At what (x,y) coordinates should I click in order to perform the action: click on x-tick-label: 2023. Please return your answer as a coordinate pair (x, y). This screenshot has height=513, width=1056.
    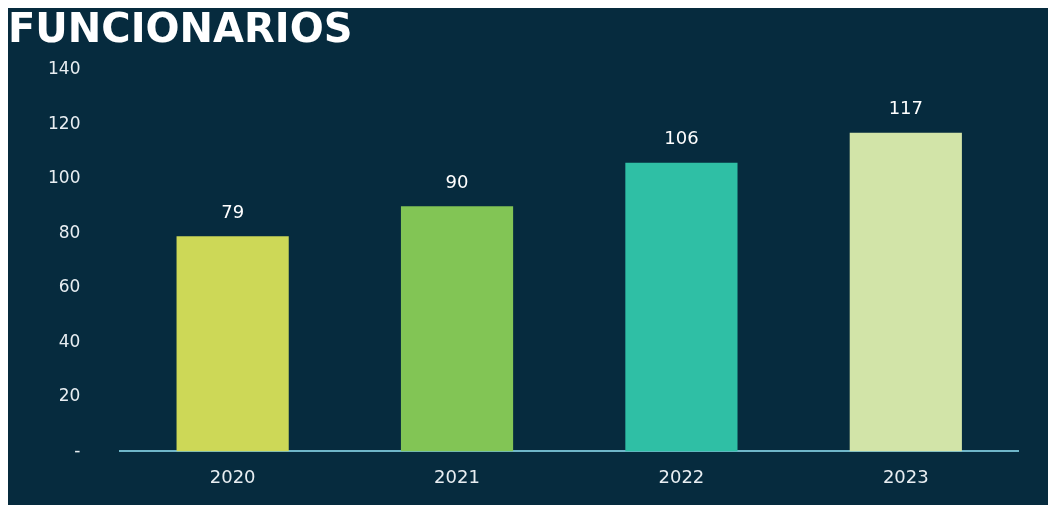
    Looking at the image, I should click on (905, 476).